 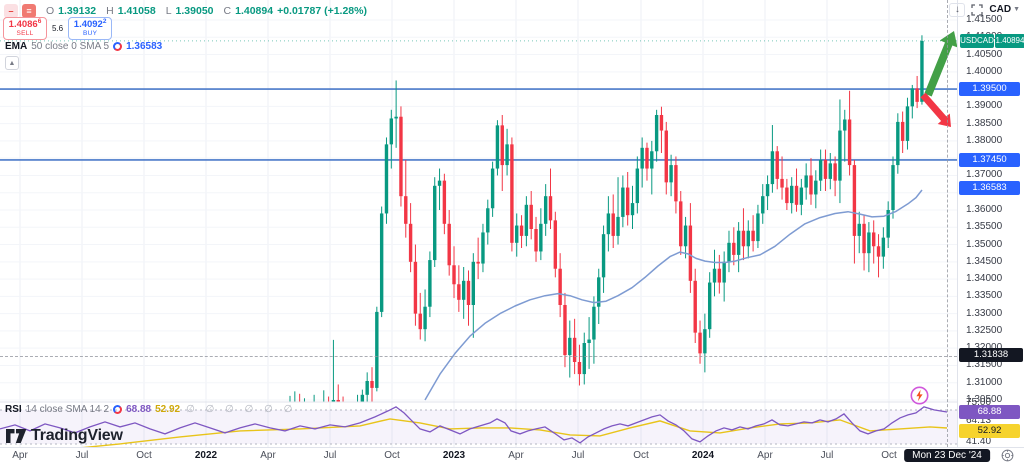 I want to click on ema-value-label: 1.36583, so click(x=989, y=188).